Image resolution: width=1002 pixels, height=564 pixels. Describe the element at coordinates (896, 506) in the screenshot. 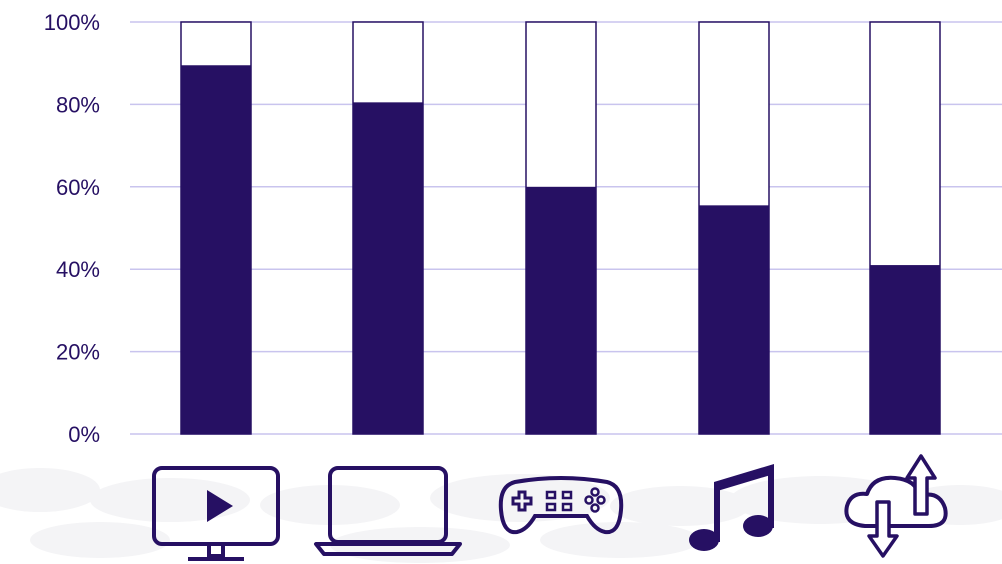

I see `cloud-upload-download-icon` at that location.